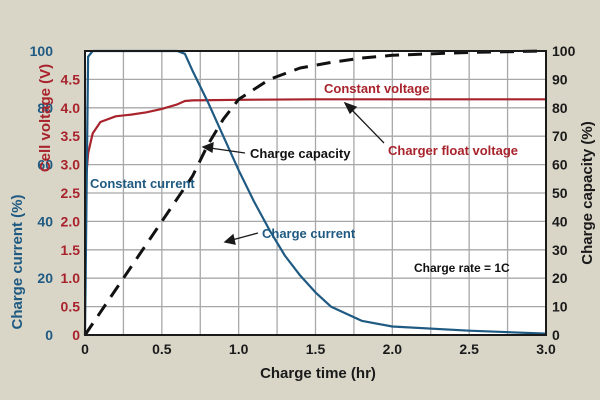 The width and height of the screenshot is (600, 400). What do you see at coordinates (71, 307) in the screenshot?
I see `left-inner-tick-label: 0.5` at bounding box center [71, 307].